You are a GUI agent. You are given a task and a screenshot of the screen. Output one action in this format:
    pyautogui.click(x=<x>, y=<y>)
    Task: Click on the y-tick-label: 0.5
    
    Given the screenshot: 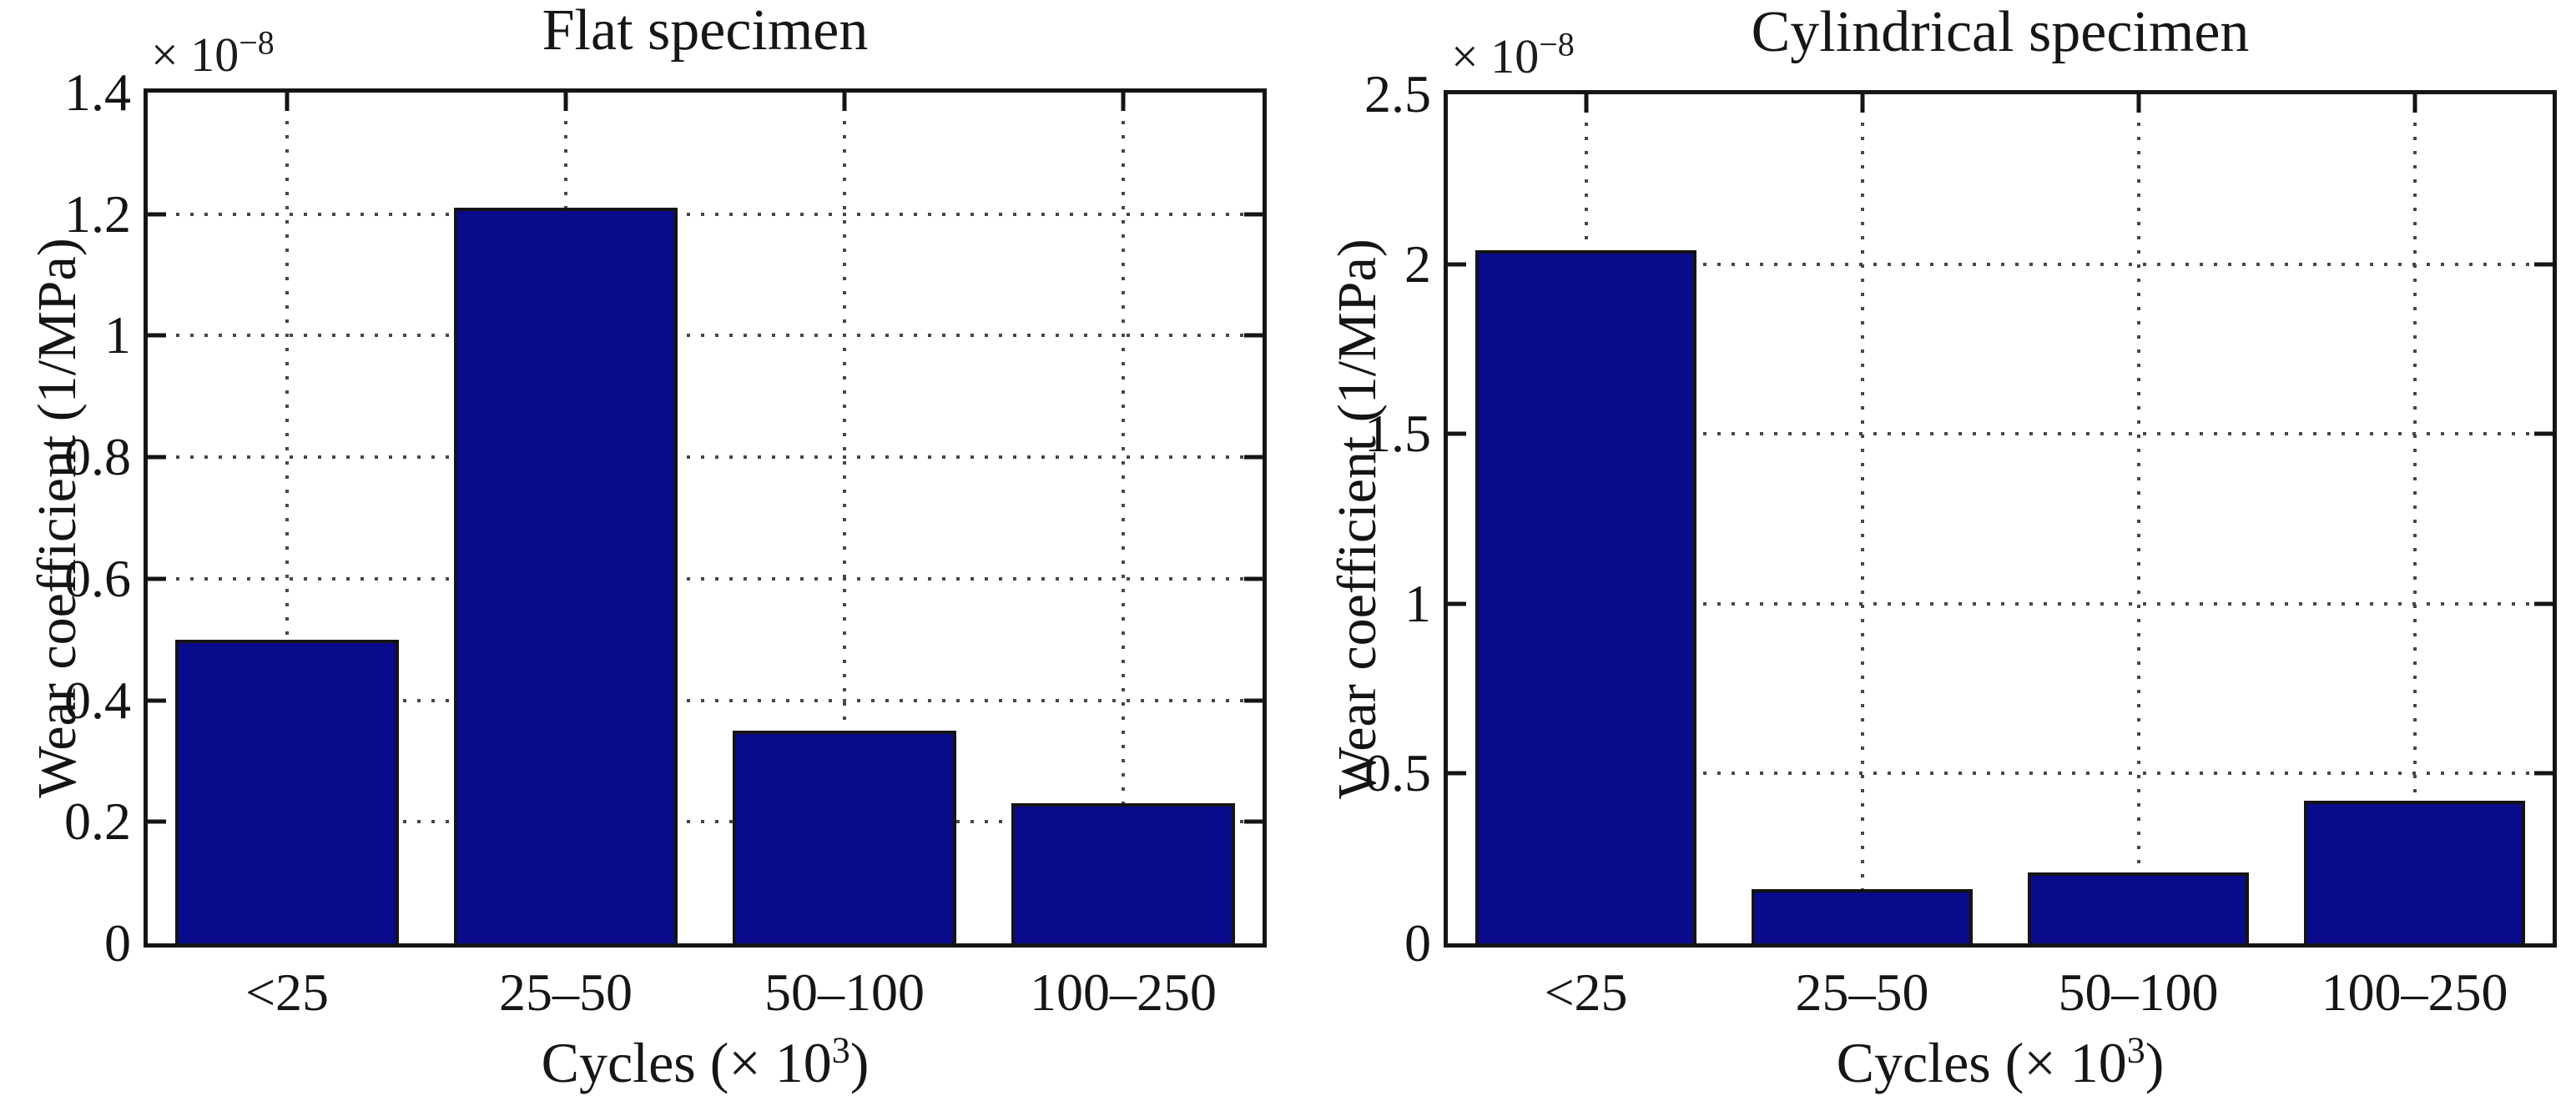 What is the action you would take?
    pyautogui.click(x=1398, y=773)
    